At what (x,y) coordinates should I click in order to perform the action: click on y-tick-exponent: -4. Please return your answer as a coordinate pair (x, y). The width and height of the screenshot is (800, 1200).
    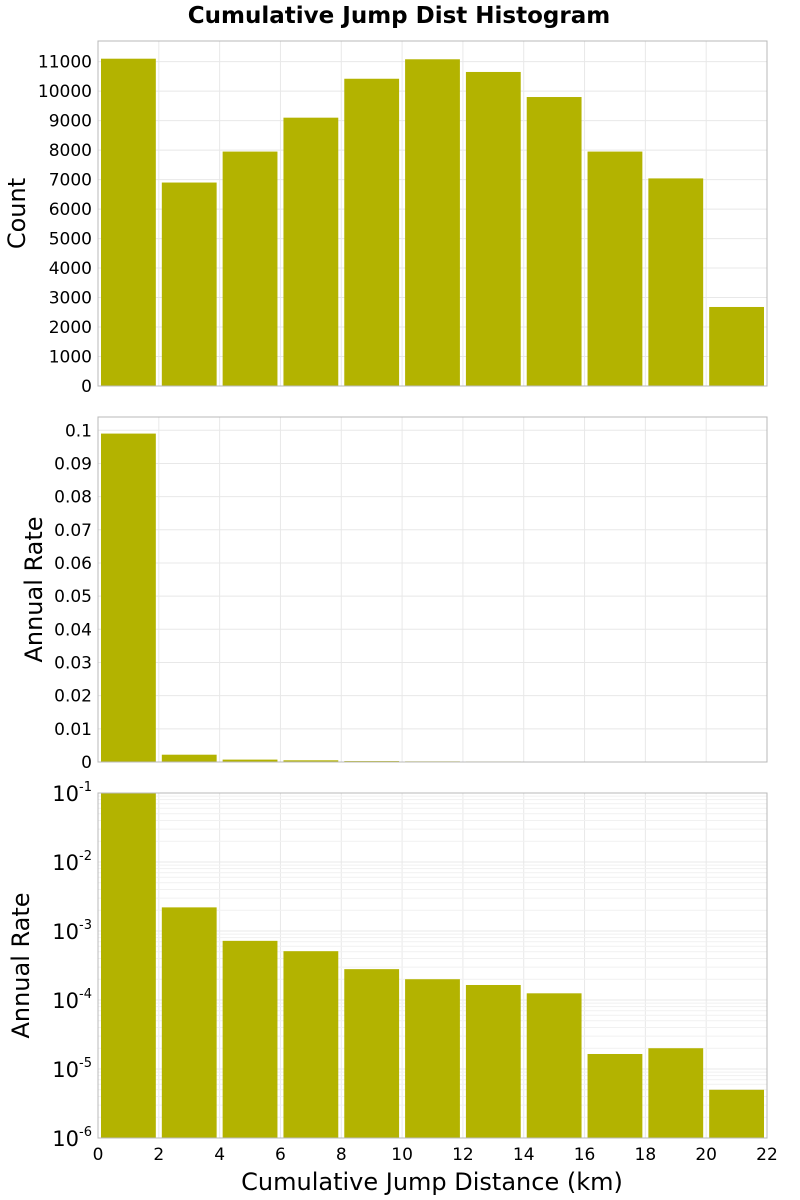
    Looking at the image, I should click on (85, 994).